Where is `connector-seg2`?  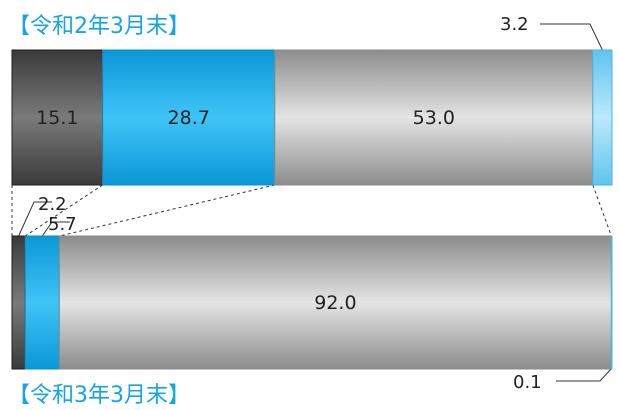
connector-seg2 is located at coordinates (167, 210).